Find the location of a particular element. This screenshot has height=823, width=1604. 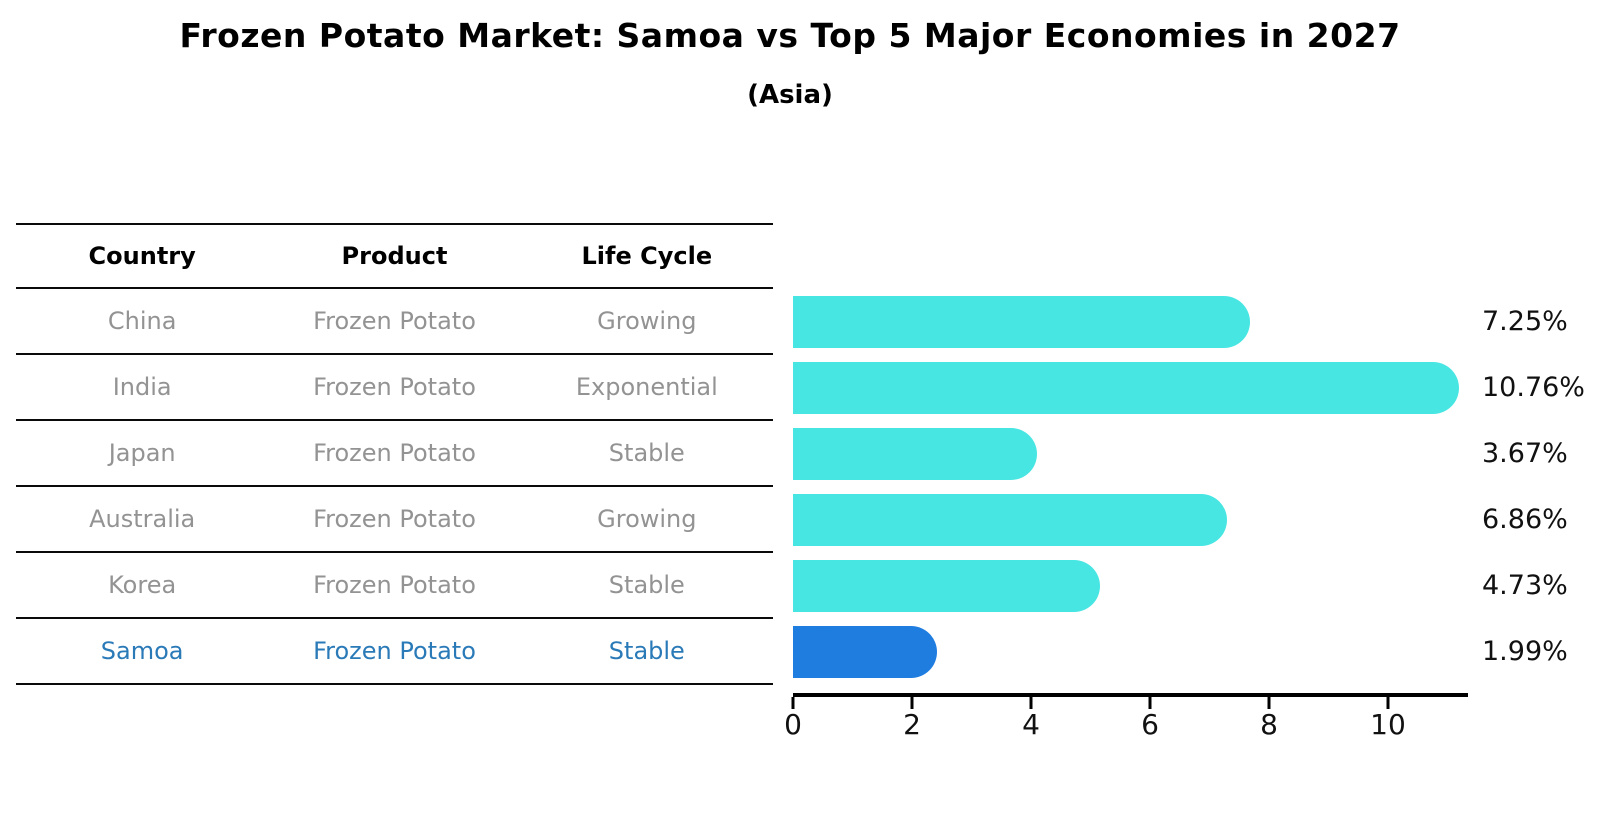

cell-life-cycle-samoa: Stable is located at coordinates (646, 651).